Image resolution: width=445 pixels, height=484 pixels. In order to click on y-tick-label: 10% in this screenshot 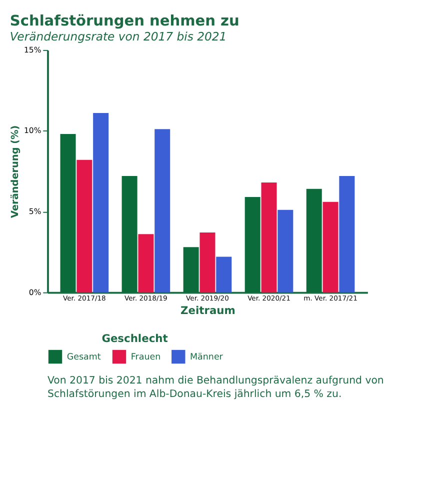, I will do `click(33, 131)`.